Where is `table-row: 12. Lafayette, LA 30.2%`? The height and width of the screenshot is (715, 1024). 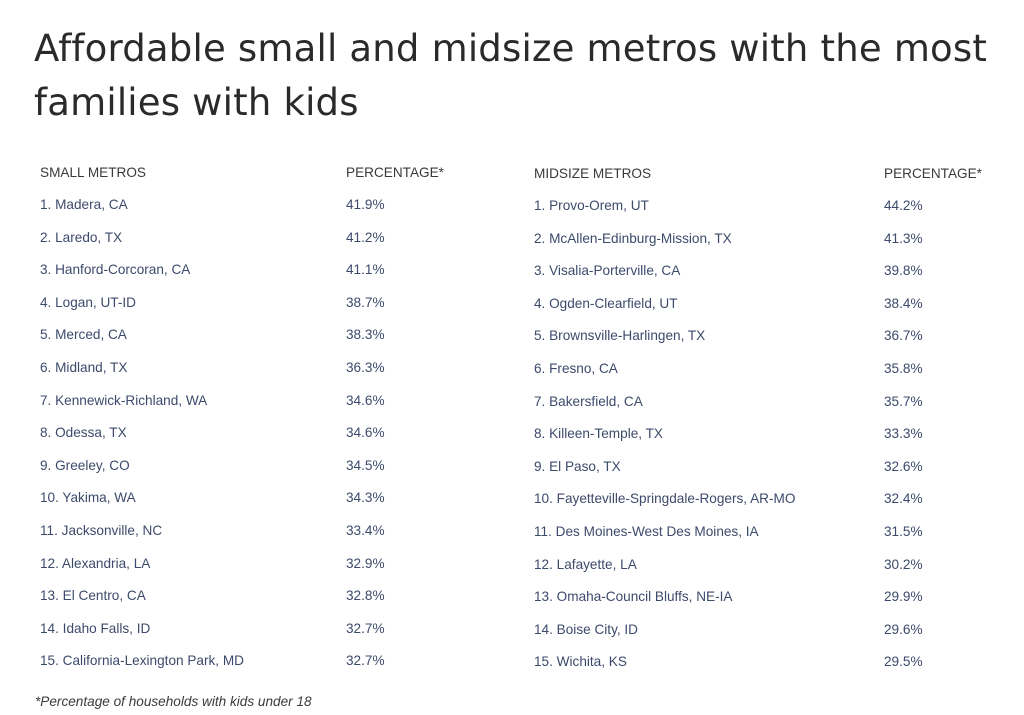
table-row: 12. Lafayette, LA 30.2% is located at coordinates (769, 571).